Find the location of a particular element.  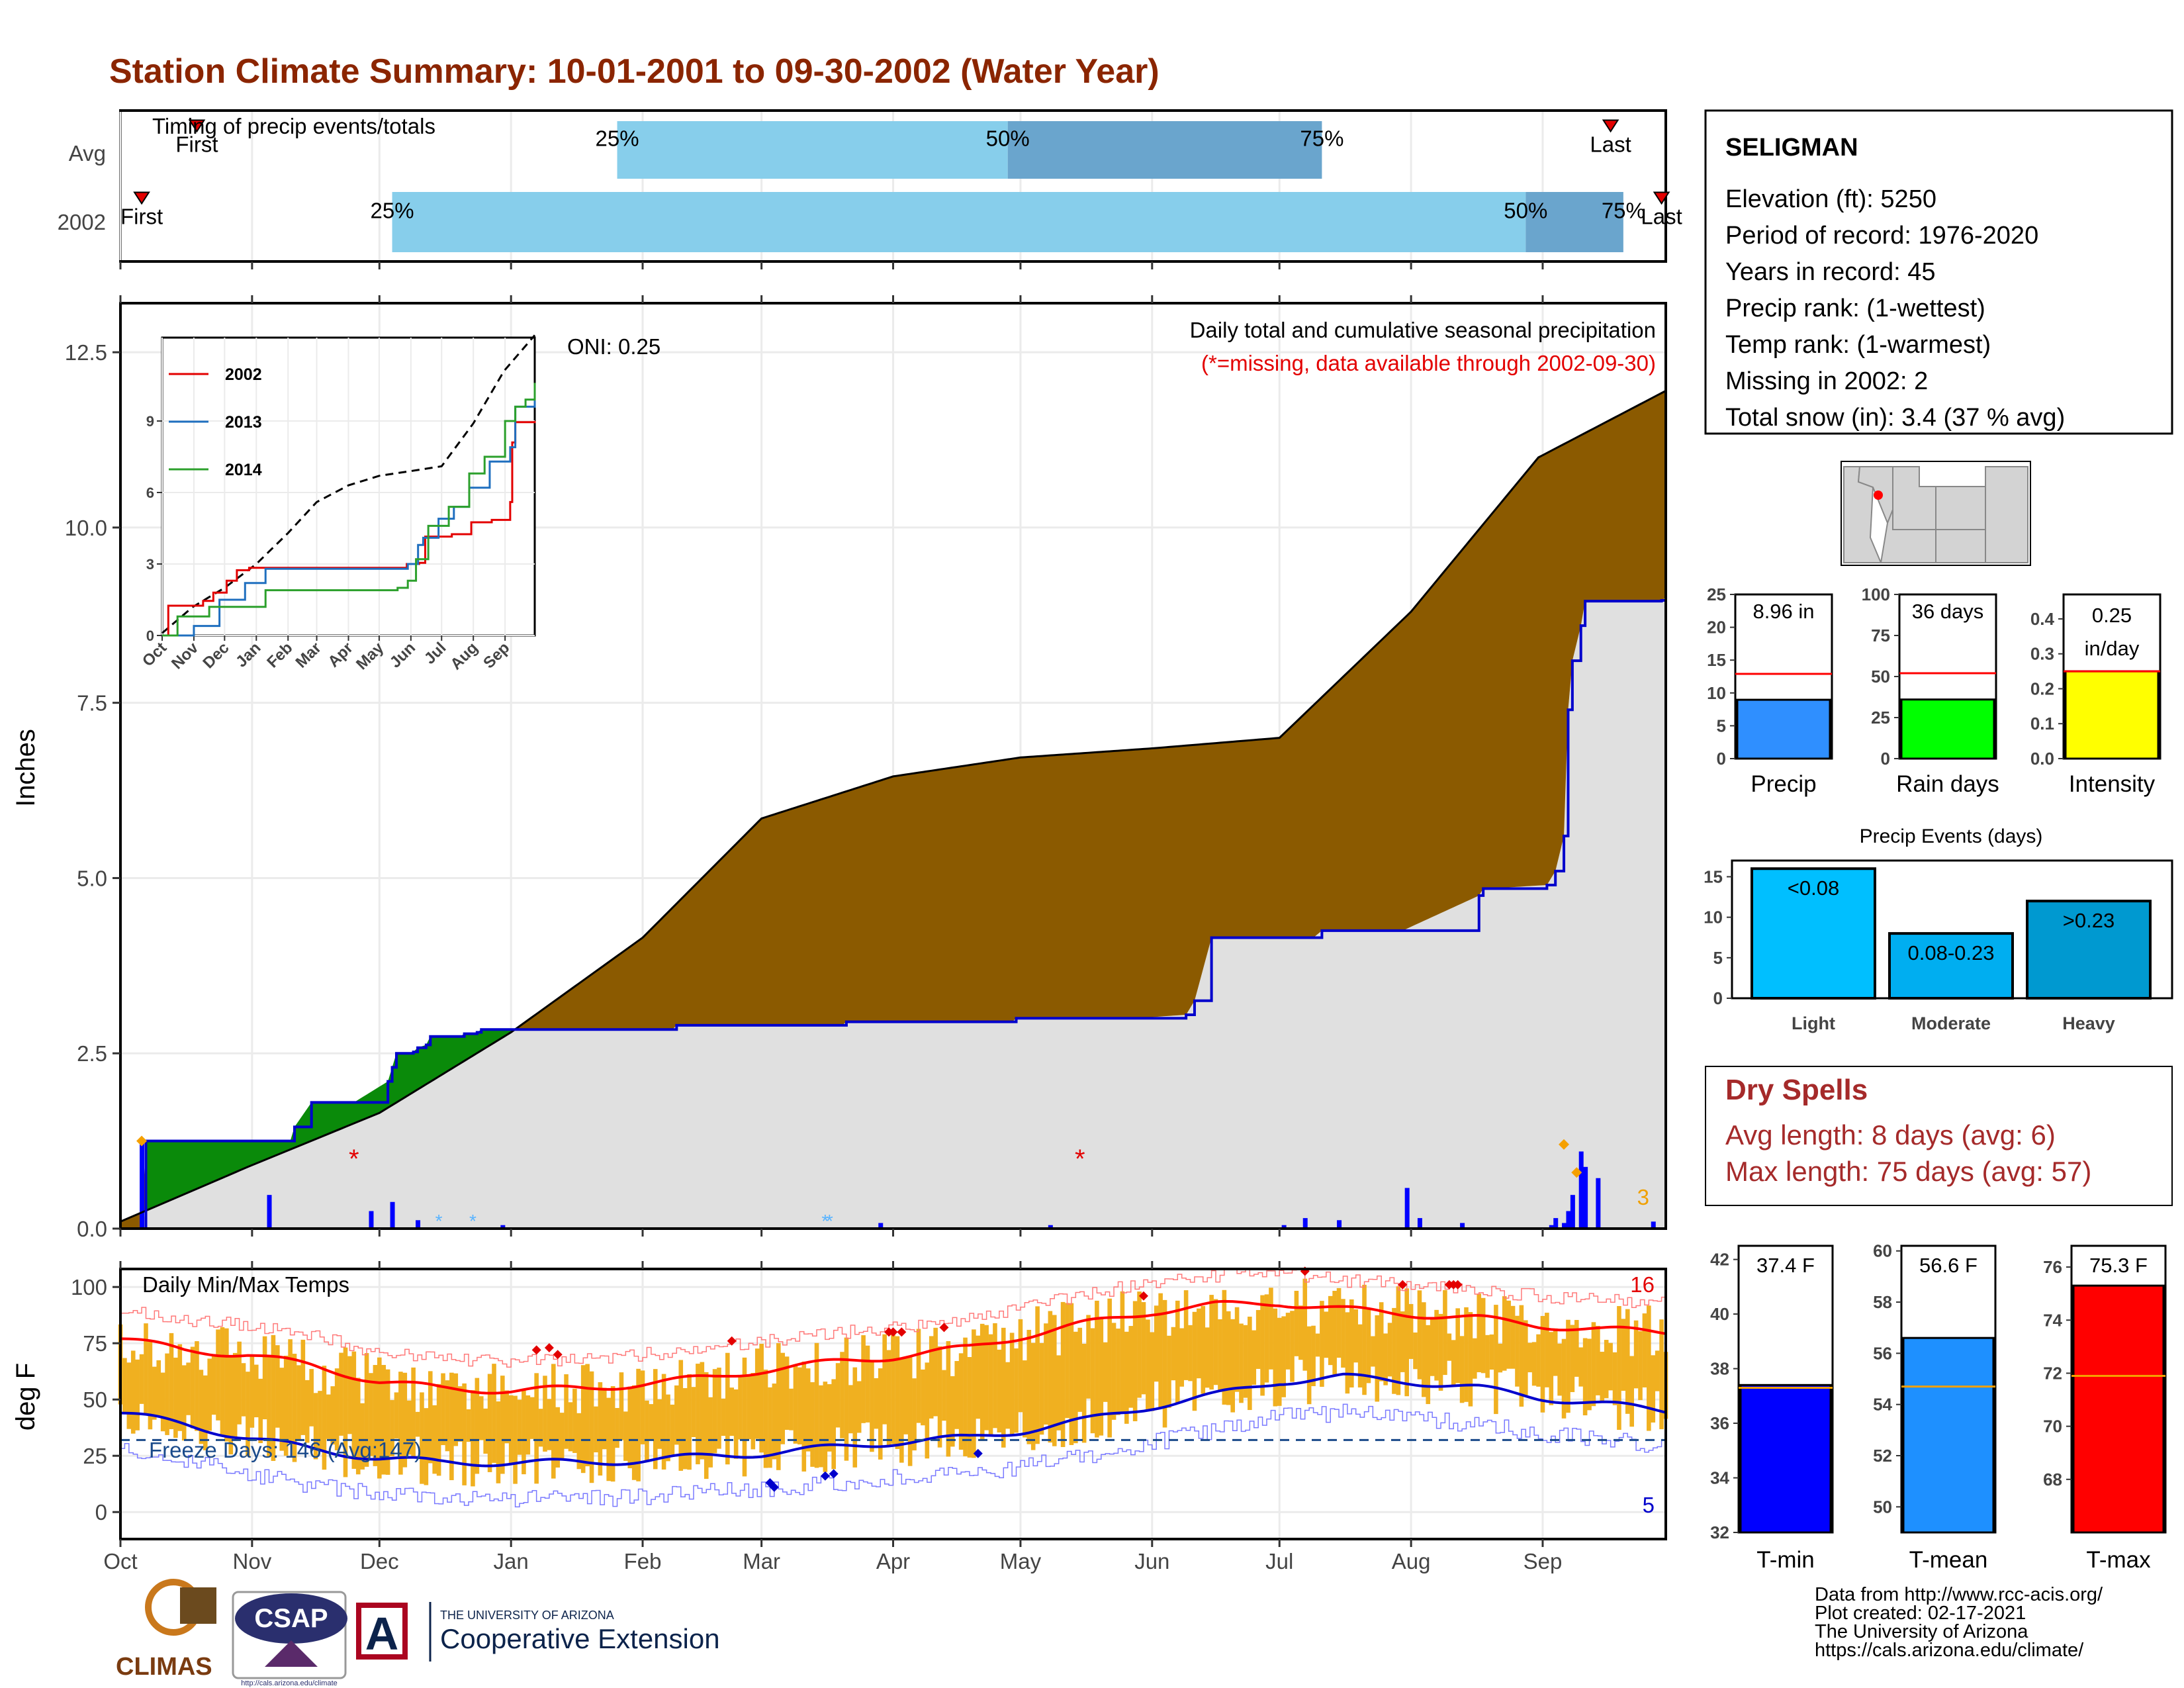

tbar-value-label-T-min: 37.4 F is located at coordinates (1786, 1265).